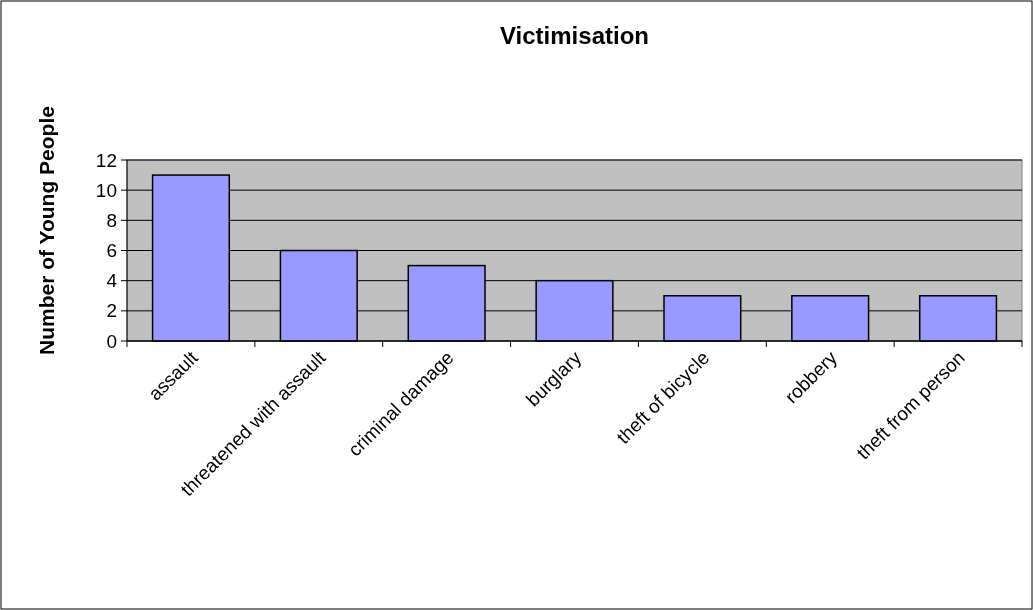 The width and height of the screenshot is (1033, 610). Describe the element at coordinates (111, 251) in the screenshot. I see `y-tick-label: 6` at that location.